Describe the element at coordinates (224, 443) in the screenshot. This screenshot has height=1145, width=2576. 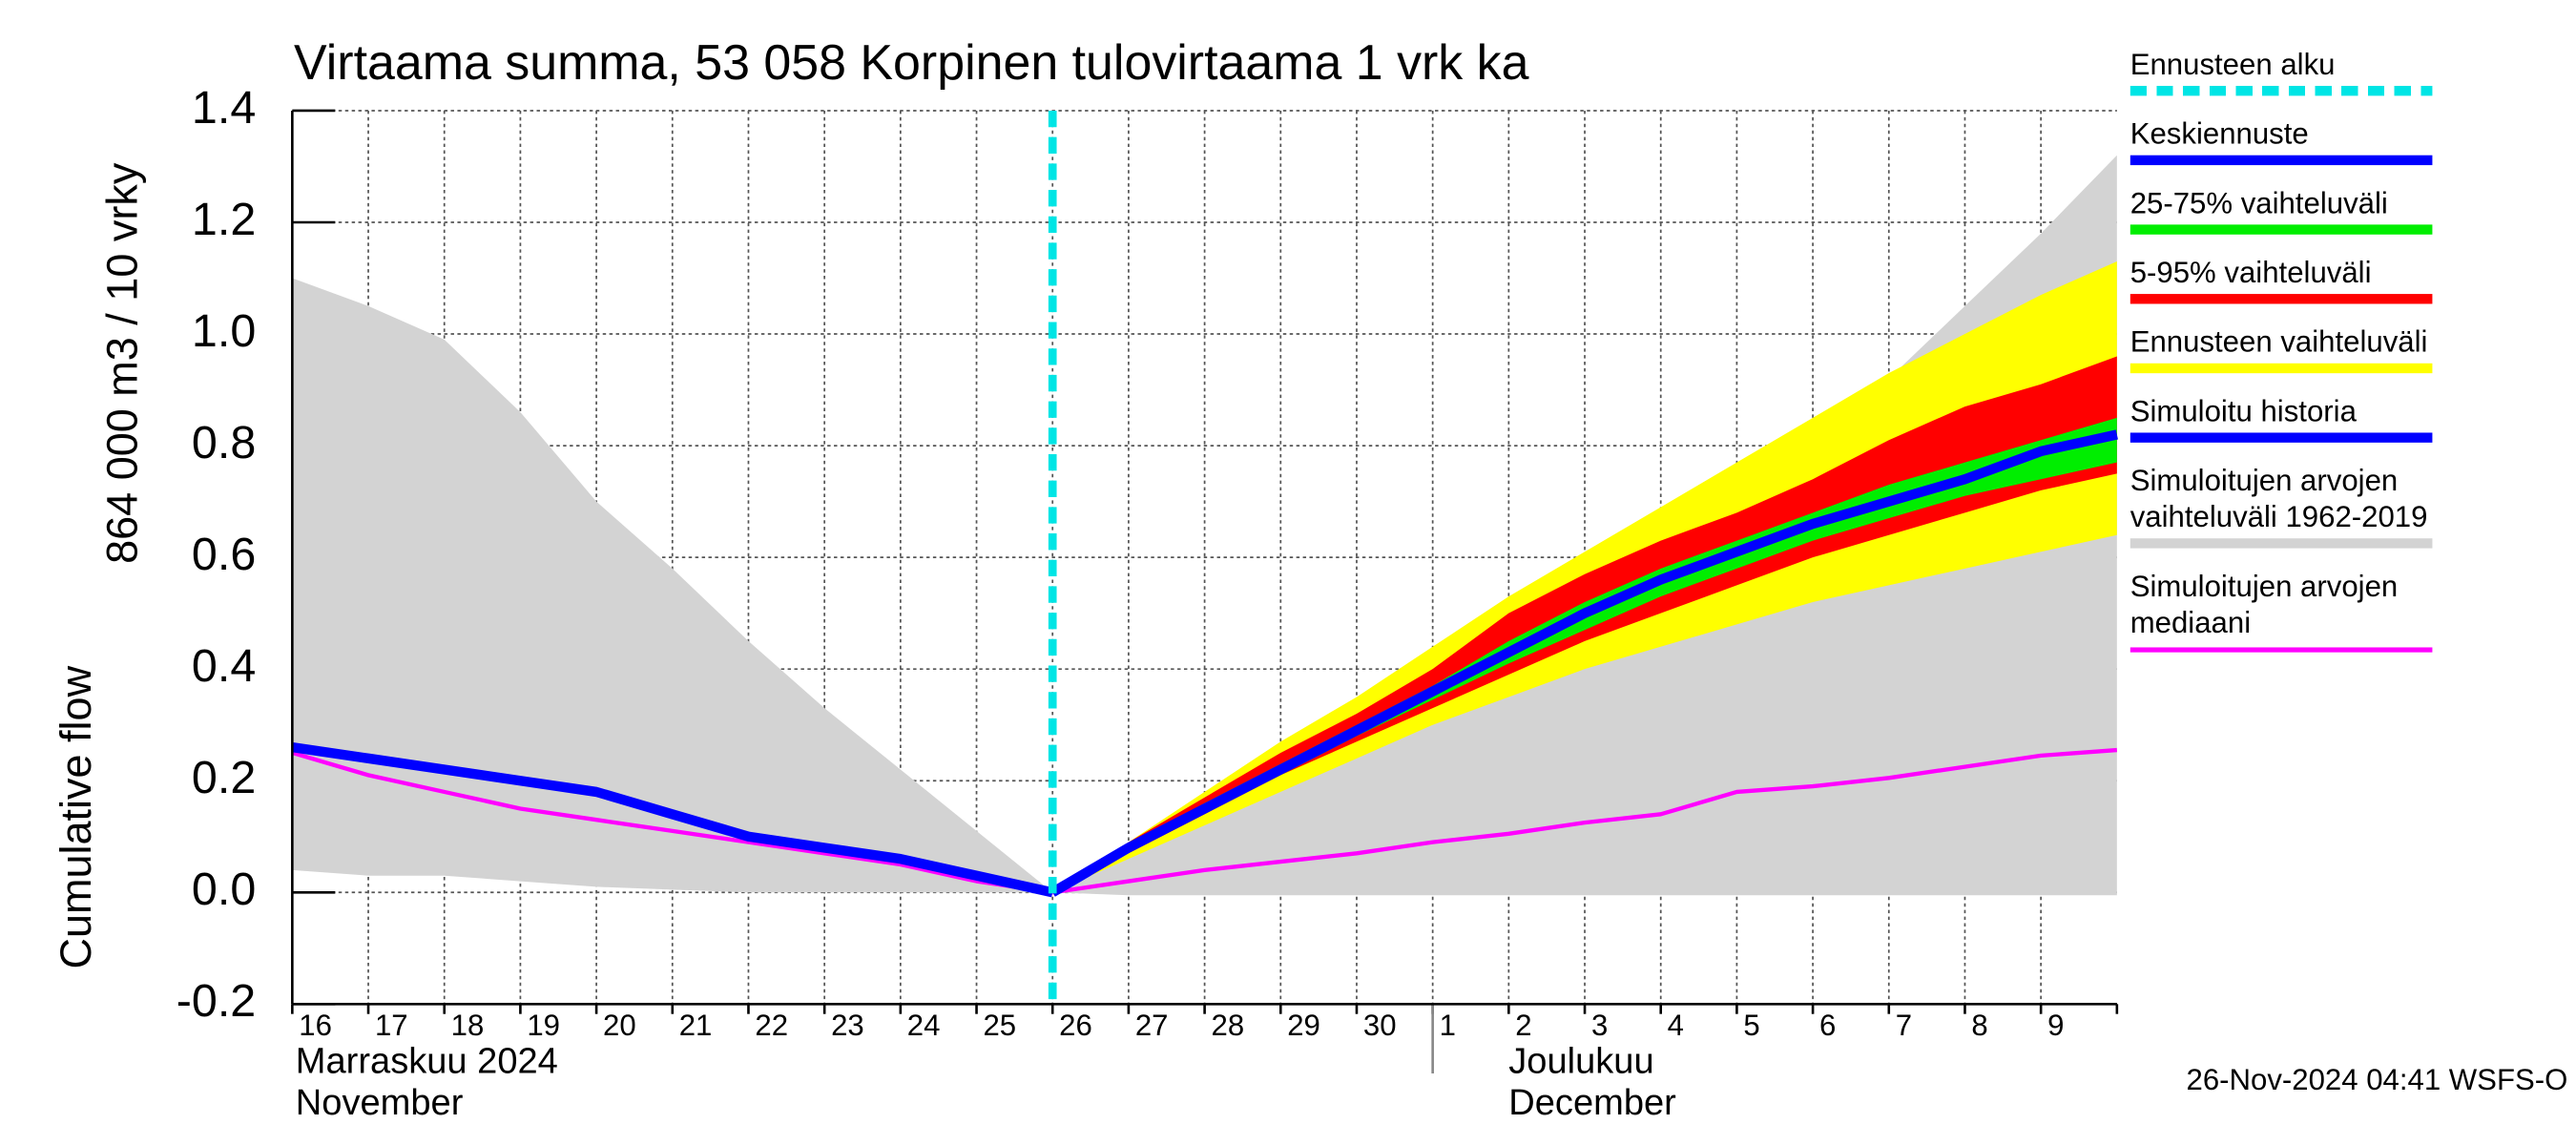
I see `y-tick-label: 0.8` at that location.